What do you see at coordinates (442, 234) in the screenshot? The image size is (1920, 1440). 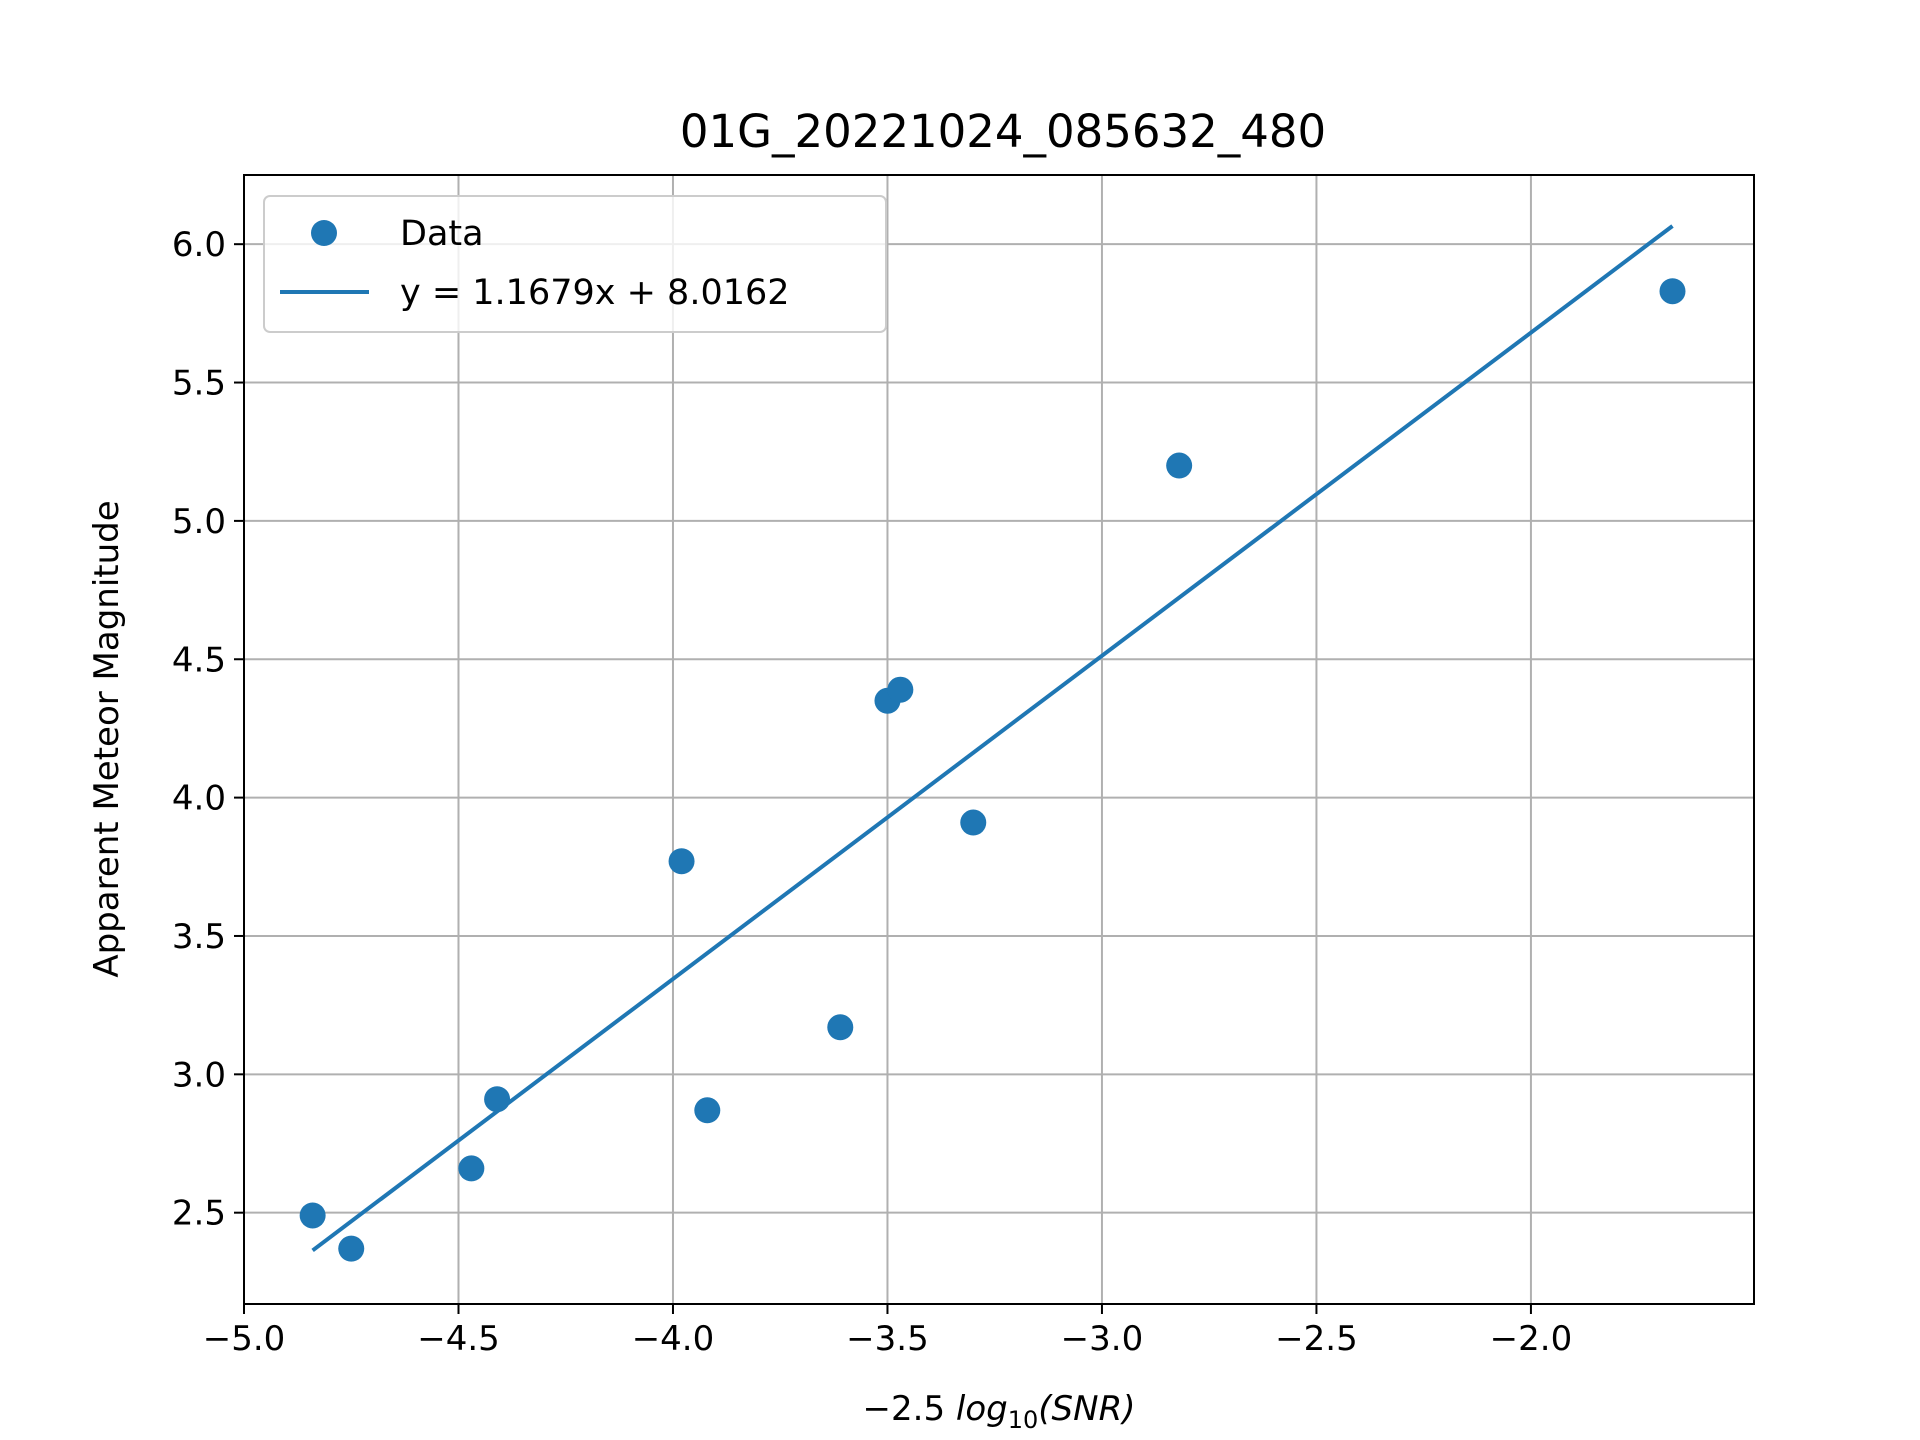 I see `legend-label-data: Data` at bounding box center [442, 234].